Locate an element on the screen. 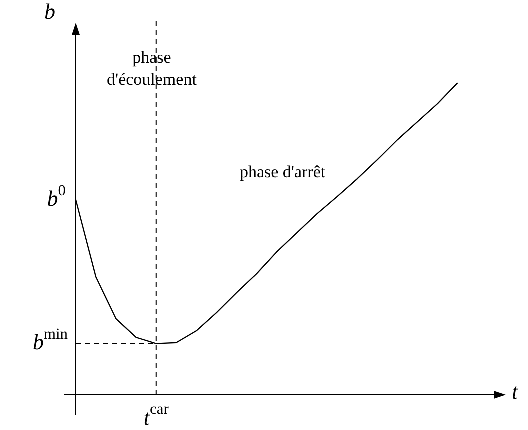 The image size is (528, 430). y-axis-title: b is located at coordinates (50, 12).